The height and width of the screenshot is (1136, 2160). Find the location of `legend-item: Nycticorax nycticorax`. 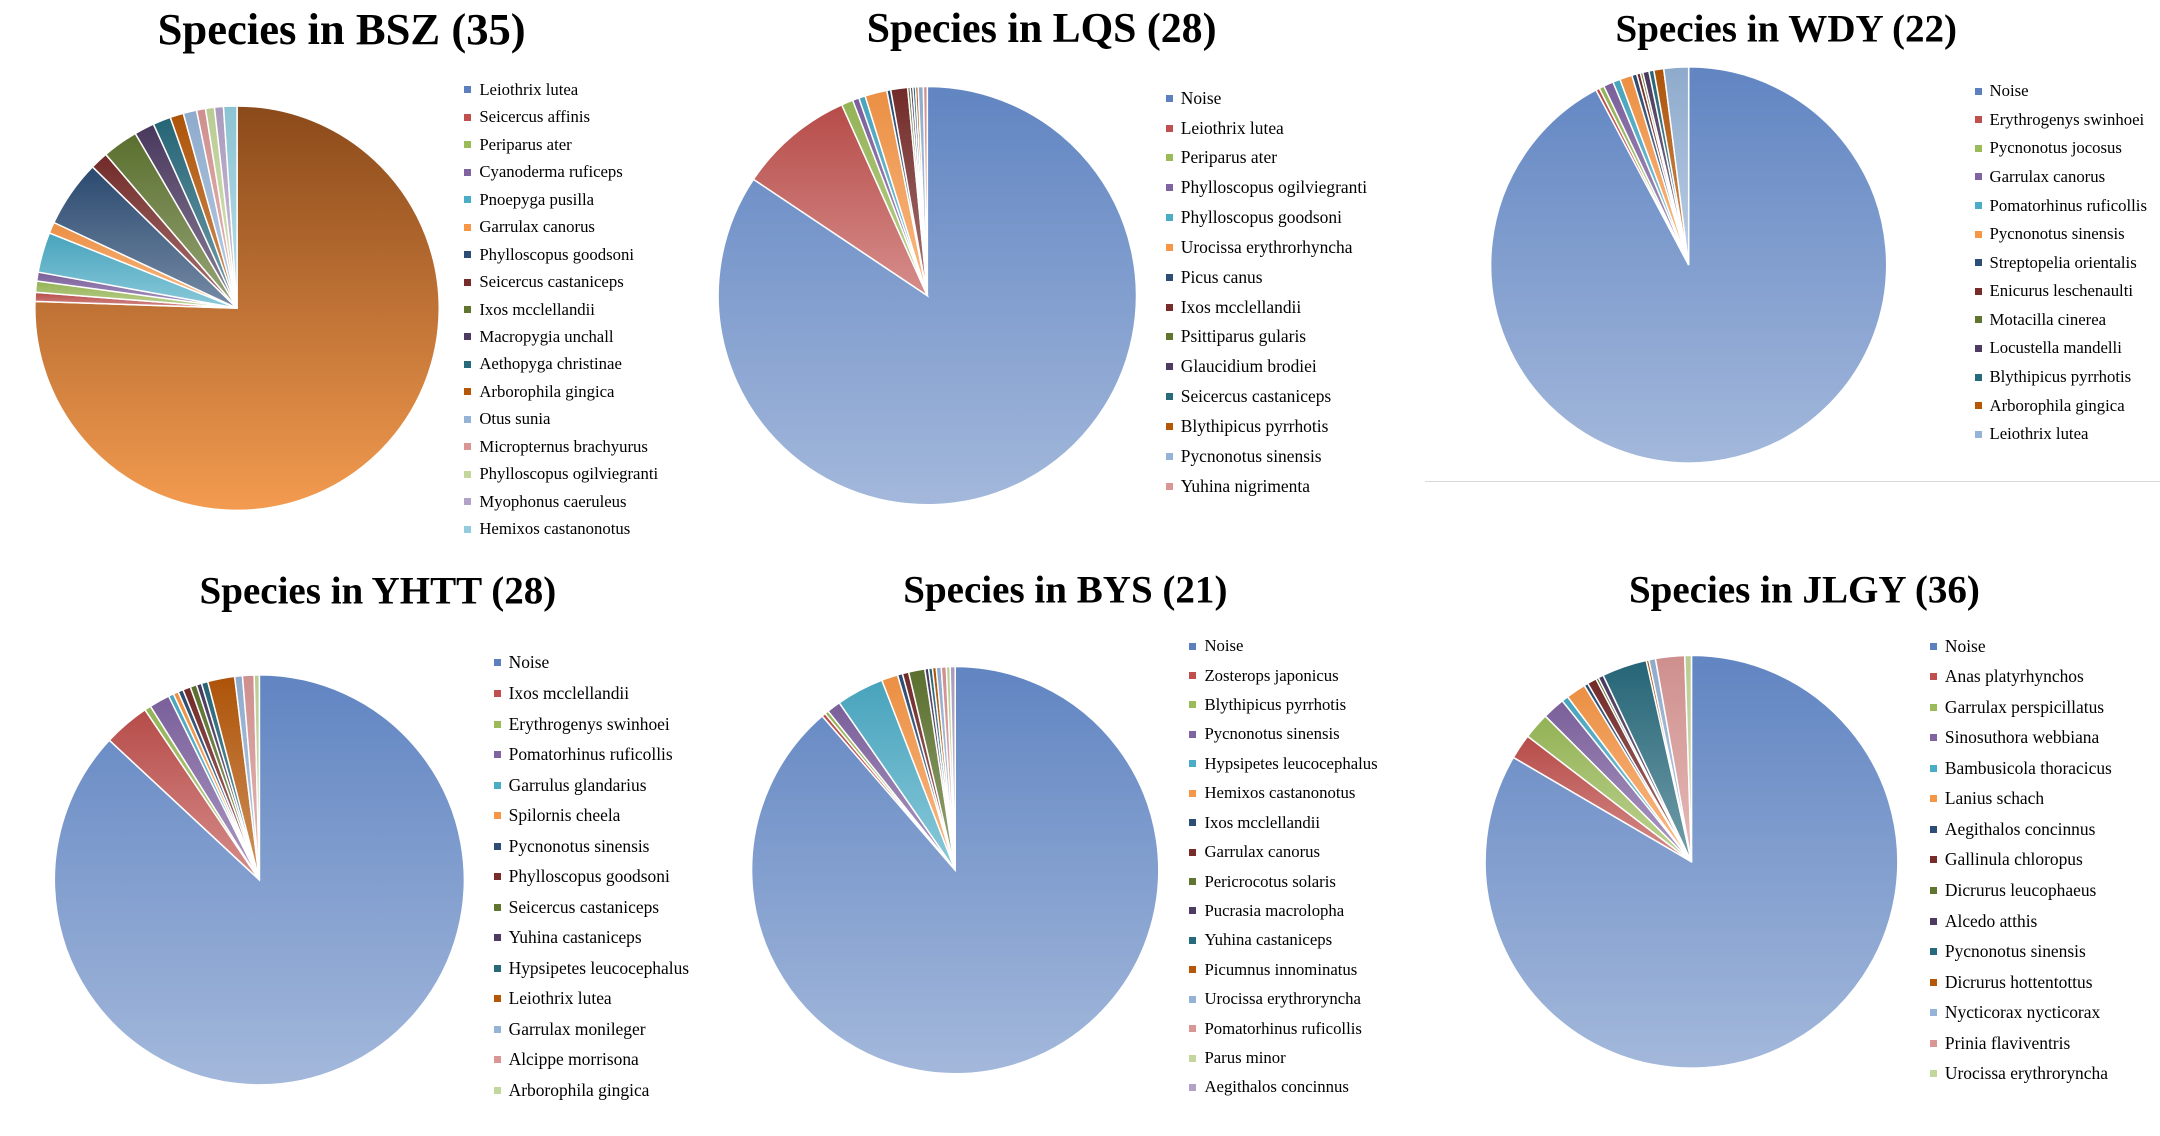

legend-item: Nycticorax nycticorax is located at coordinates (2015, 1012).